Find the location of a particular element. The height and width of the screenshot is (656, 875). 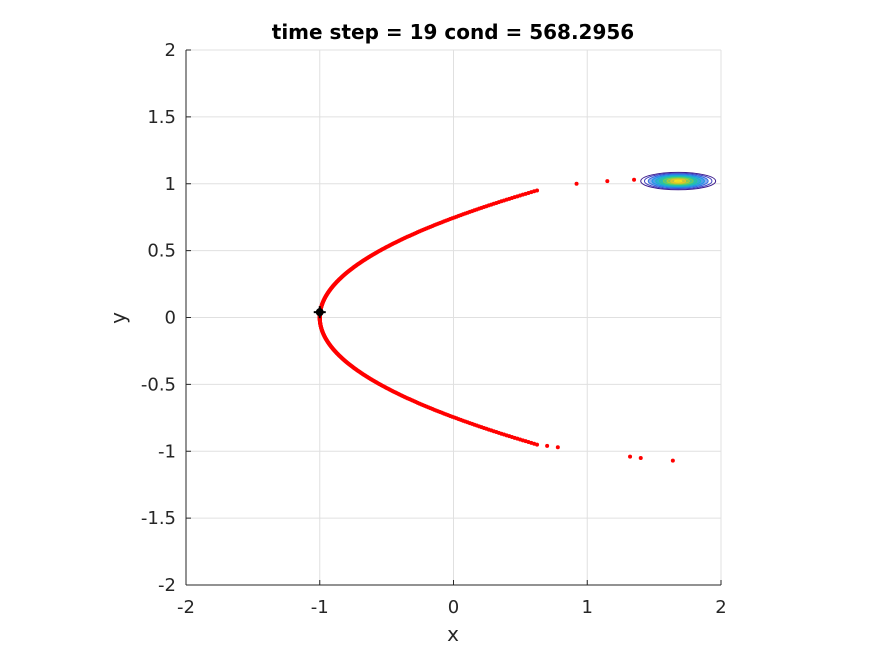

y-tick-label: -0.5 is located at coordinates (158, 384).